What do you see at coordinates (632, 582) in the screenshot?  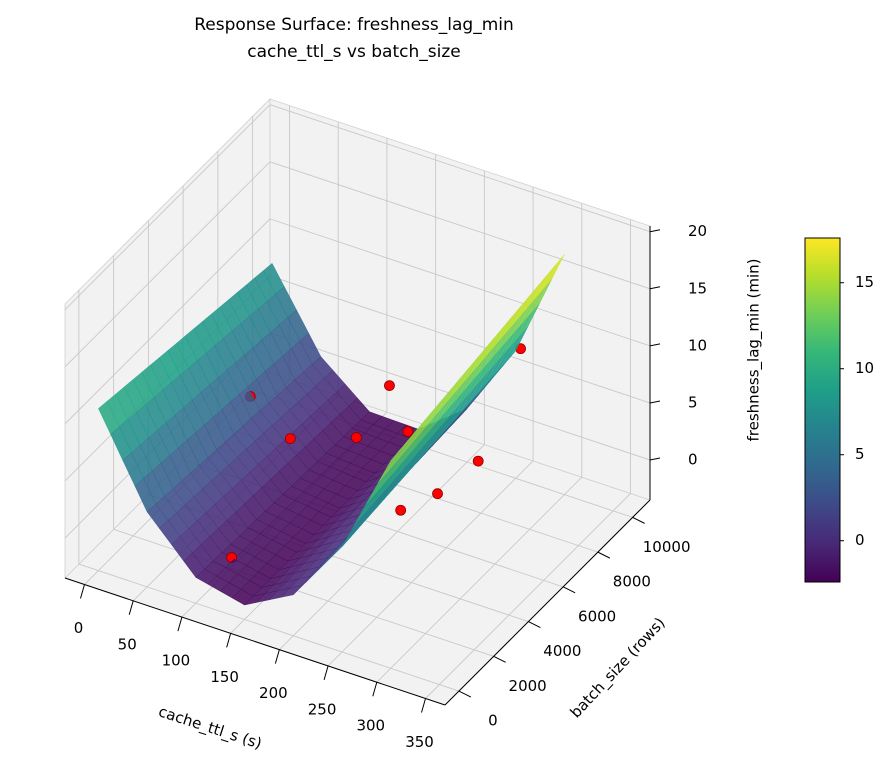 I see `y-tick-label: 8000` at bounding box center [632, 582].